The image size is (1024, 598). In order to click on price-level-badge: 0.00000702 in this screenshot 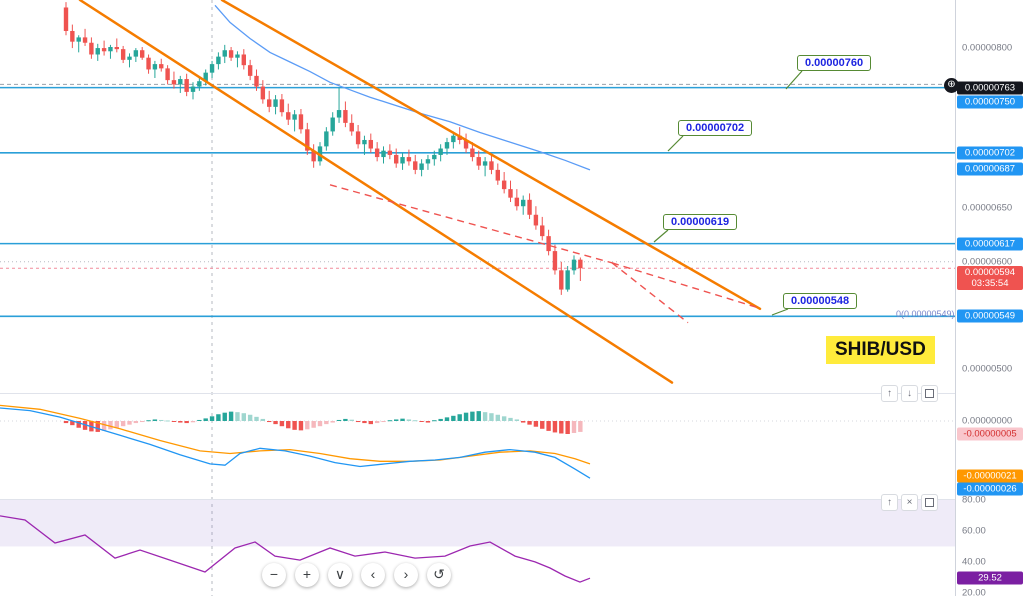, I will do `click(990, 153)`.